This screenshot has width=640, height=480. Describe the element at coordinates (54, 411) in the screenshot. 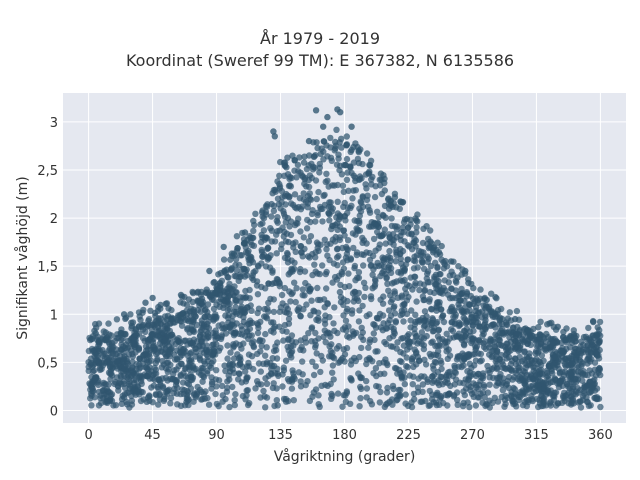

I see `y-tick-label: 0` at that location.